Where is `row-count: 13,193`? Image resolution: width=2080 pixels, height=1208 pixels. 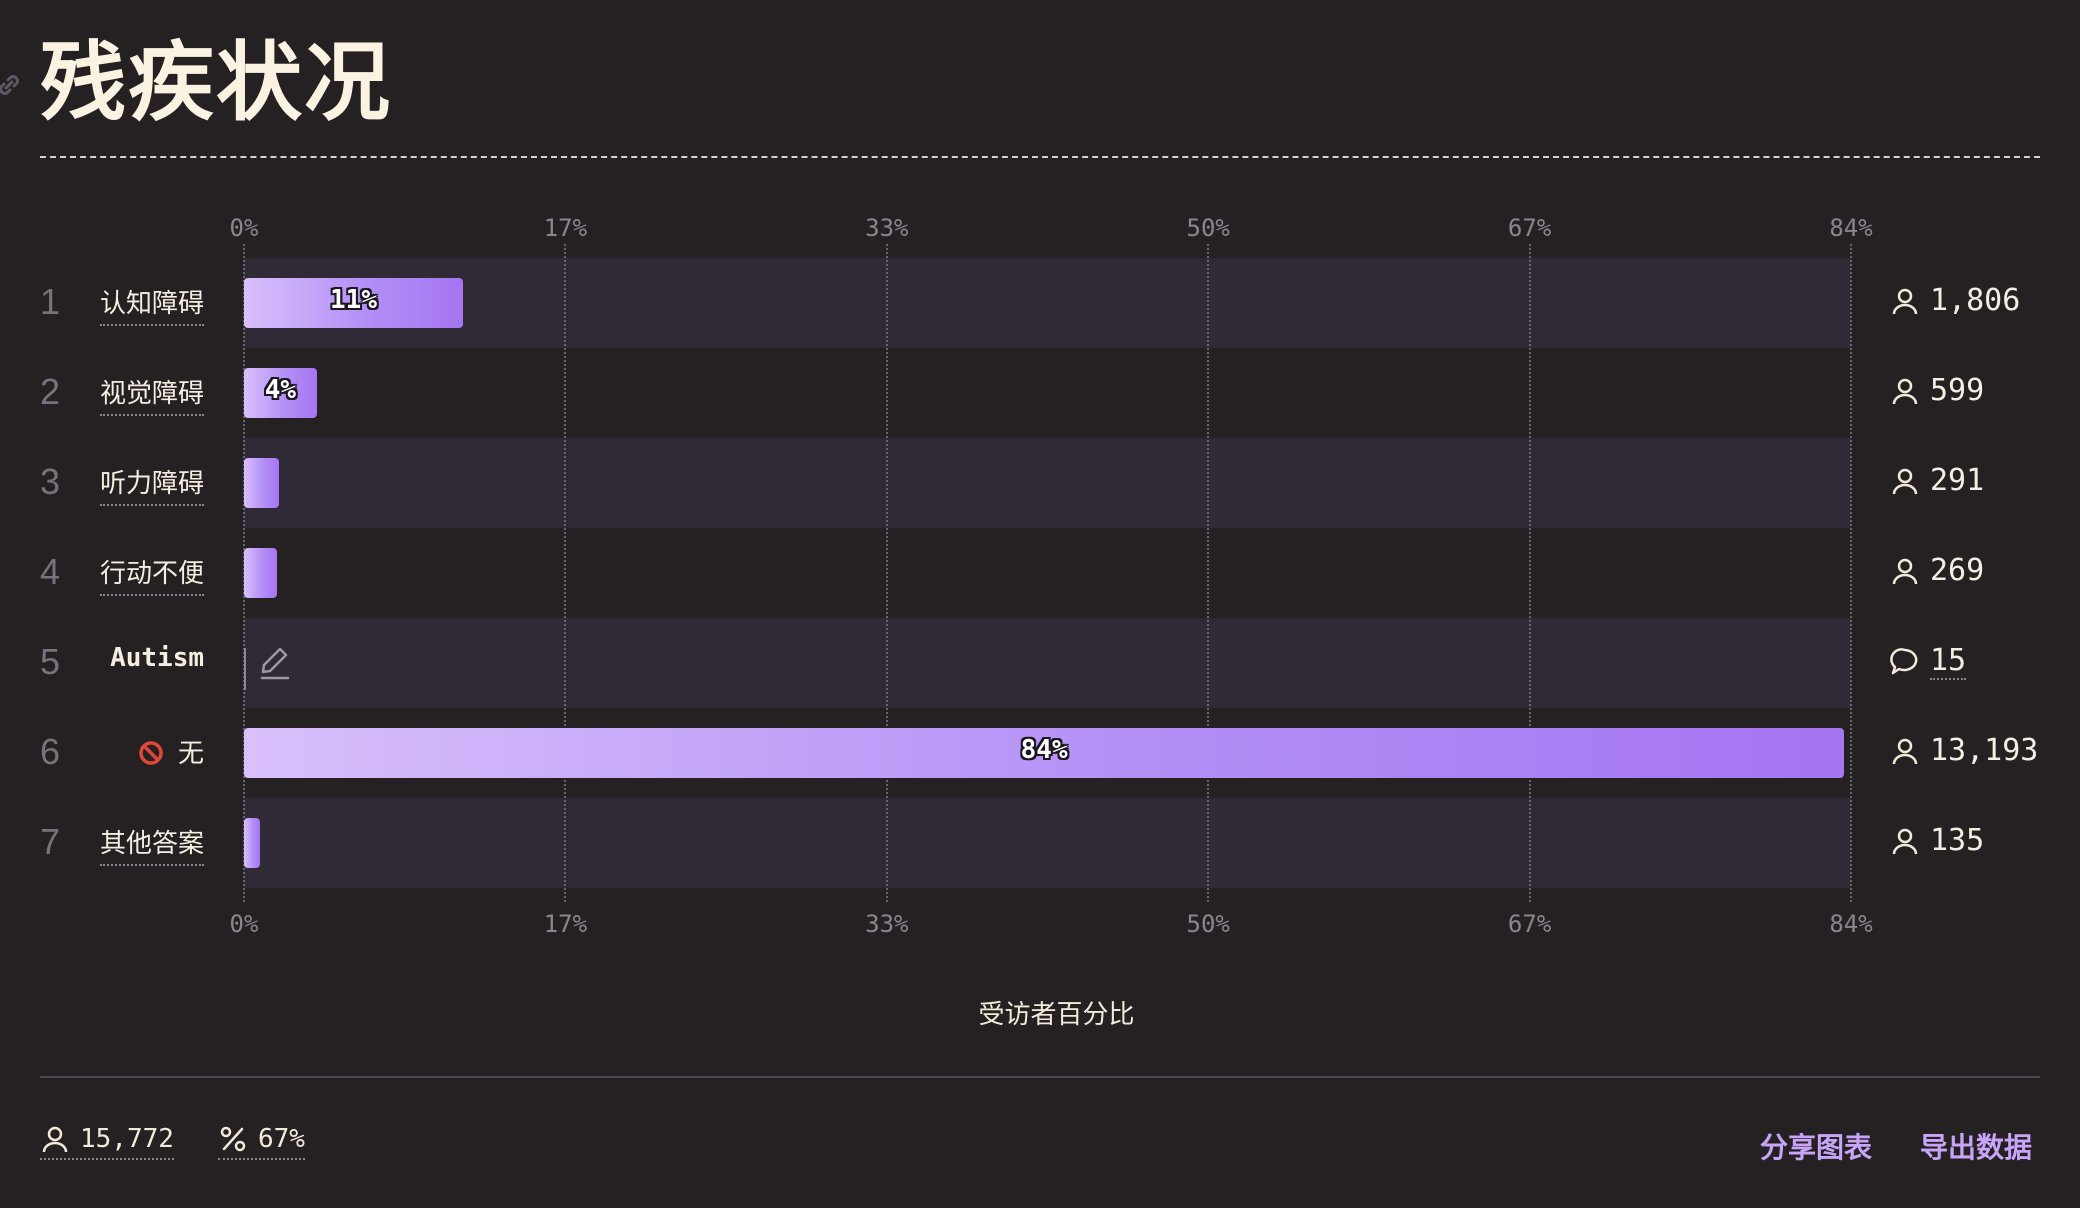 row-count: 13,193 is located at coordinates (1964, 750).